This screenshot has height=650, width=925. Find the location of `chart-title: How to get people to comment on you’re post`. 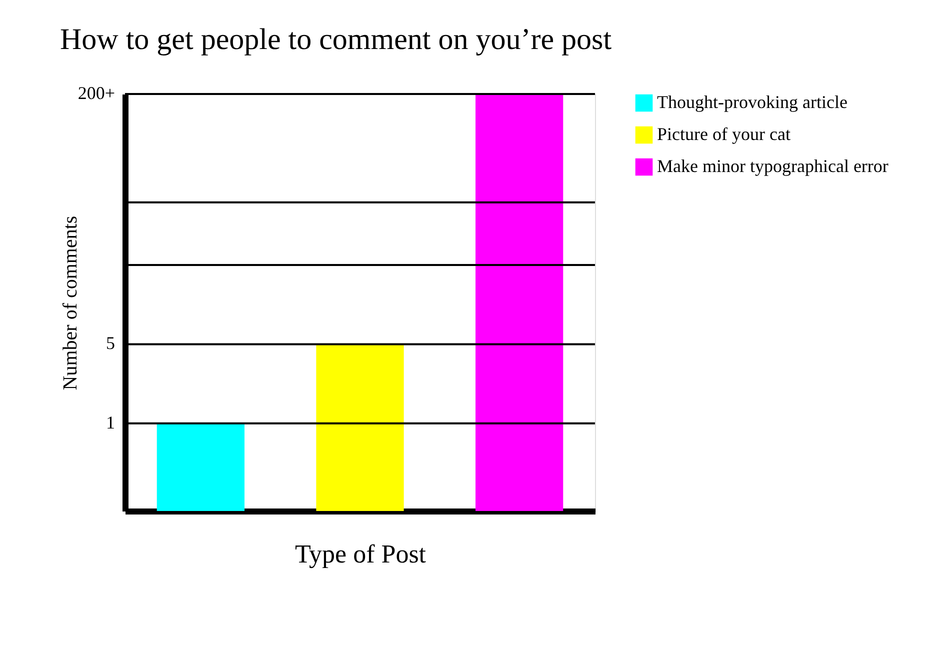

chart-title: How to get people to comment on you’re post is located at coordinates (336, 39).